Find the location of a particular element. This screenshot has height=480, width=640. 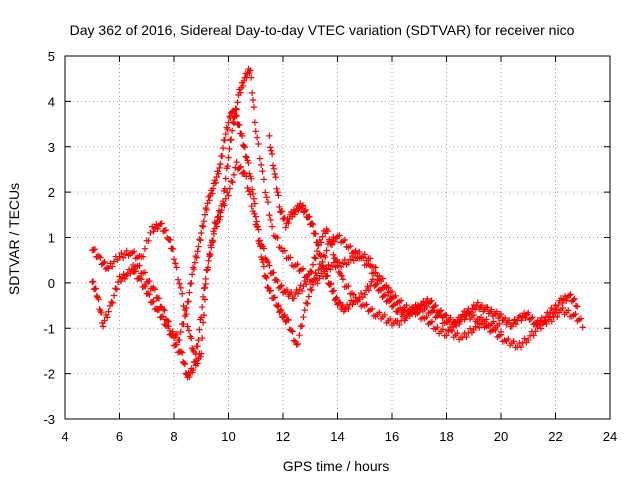

x-tick-label: 8 is located at coordinates (173, 436).